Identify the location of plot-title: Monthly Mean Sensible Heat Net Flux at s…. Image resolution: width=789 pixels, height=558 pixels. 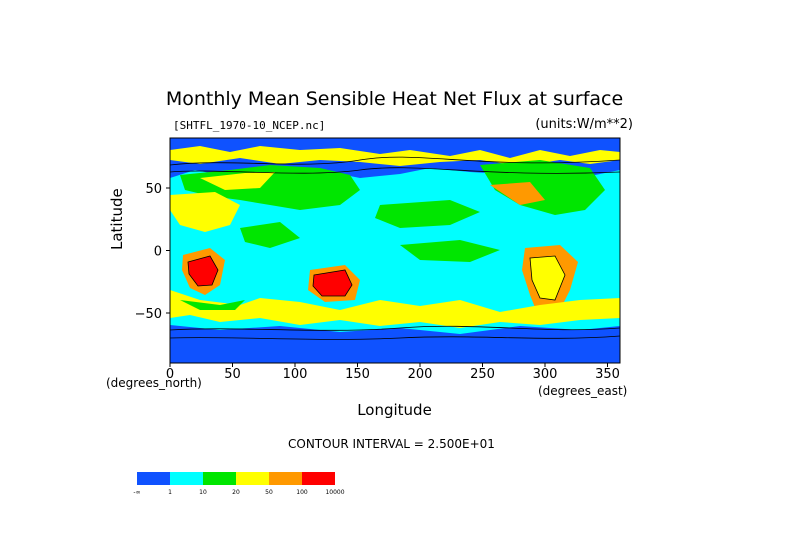
(394, 99).